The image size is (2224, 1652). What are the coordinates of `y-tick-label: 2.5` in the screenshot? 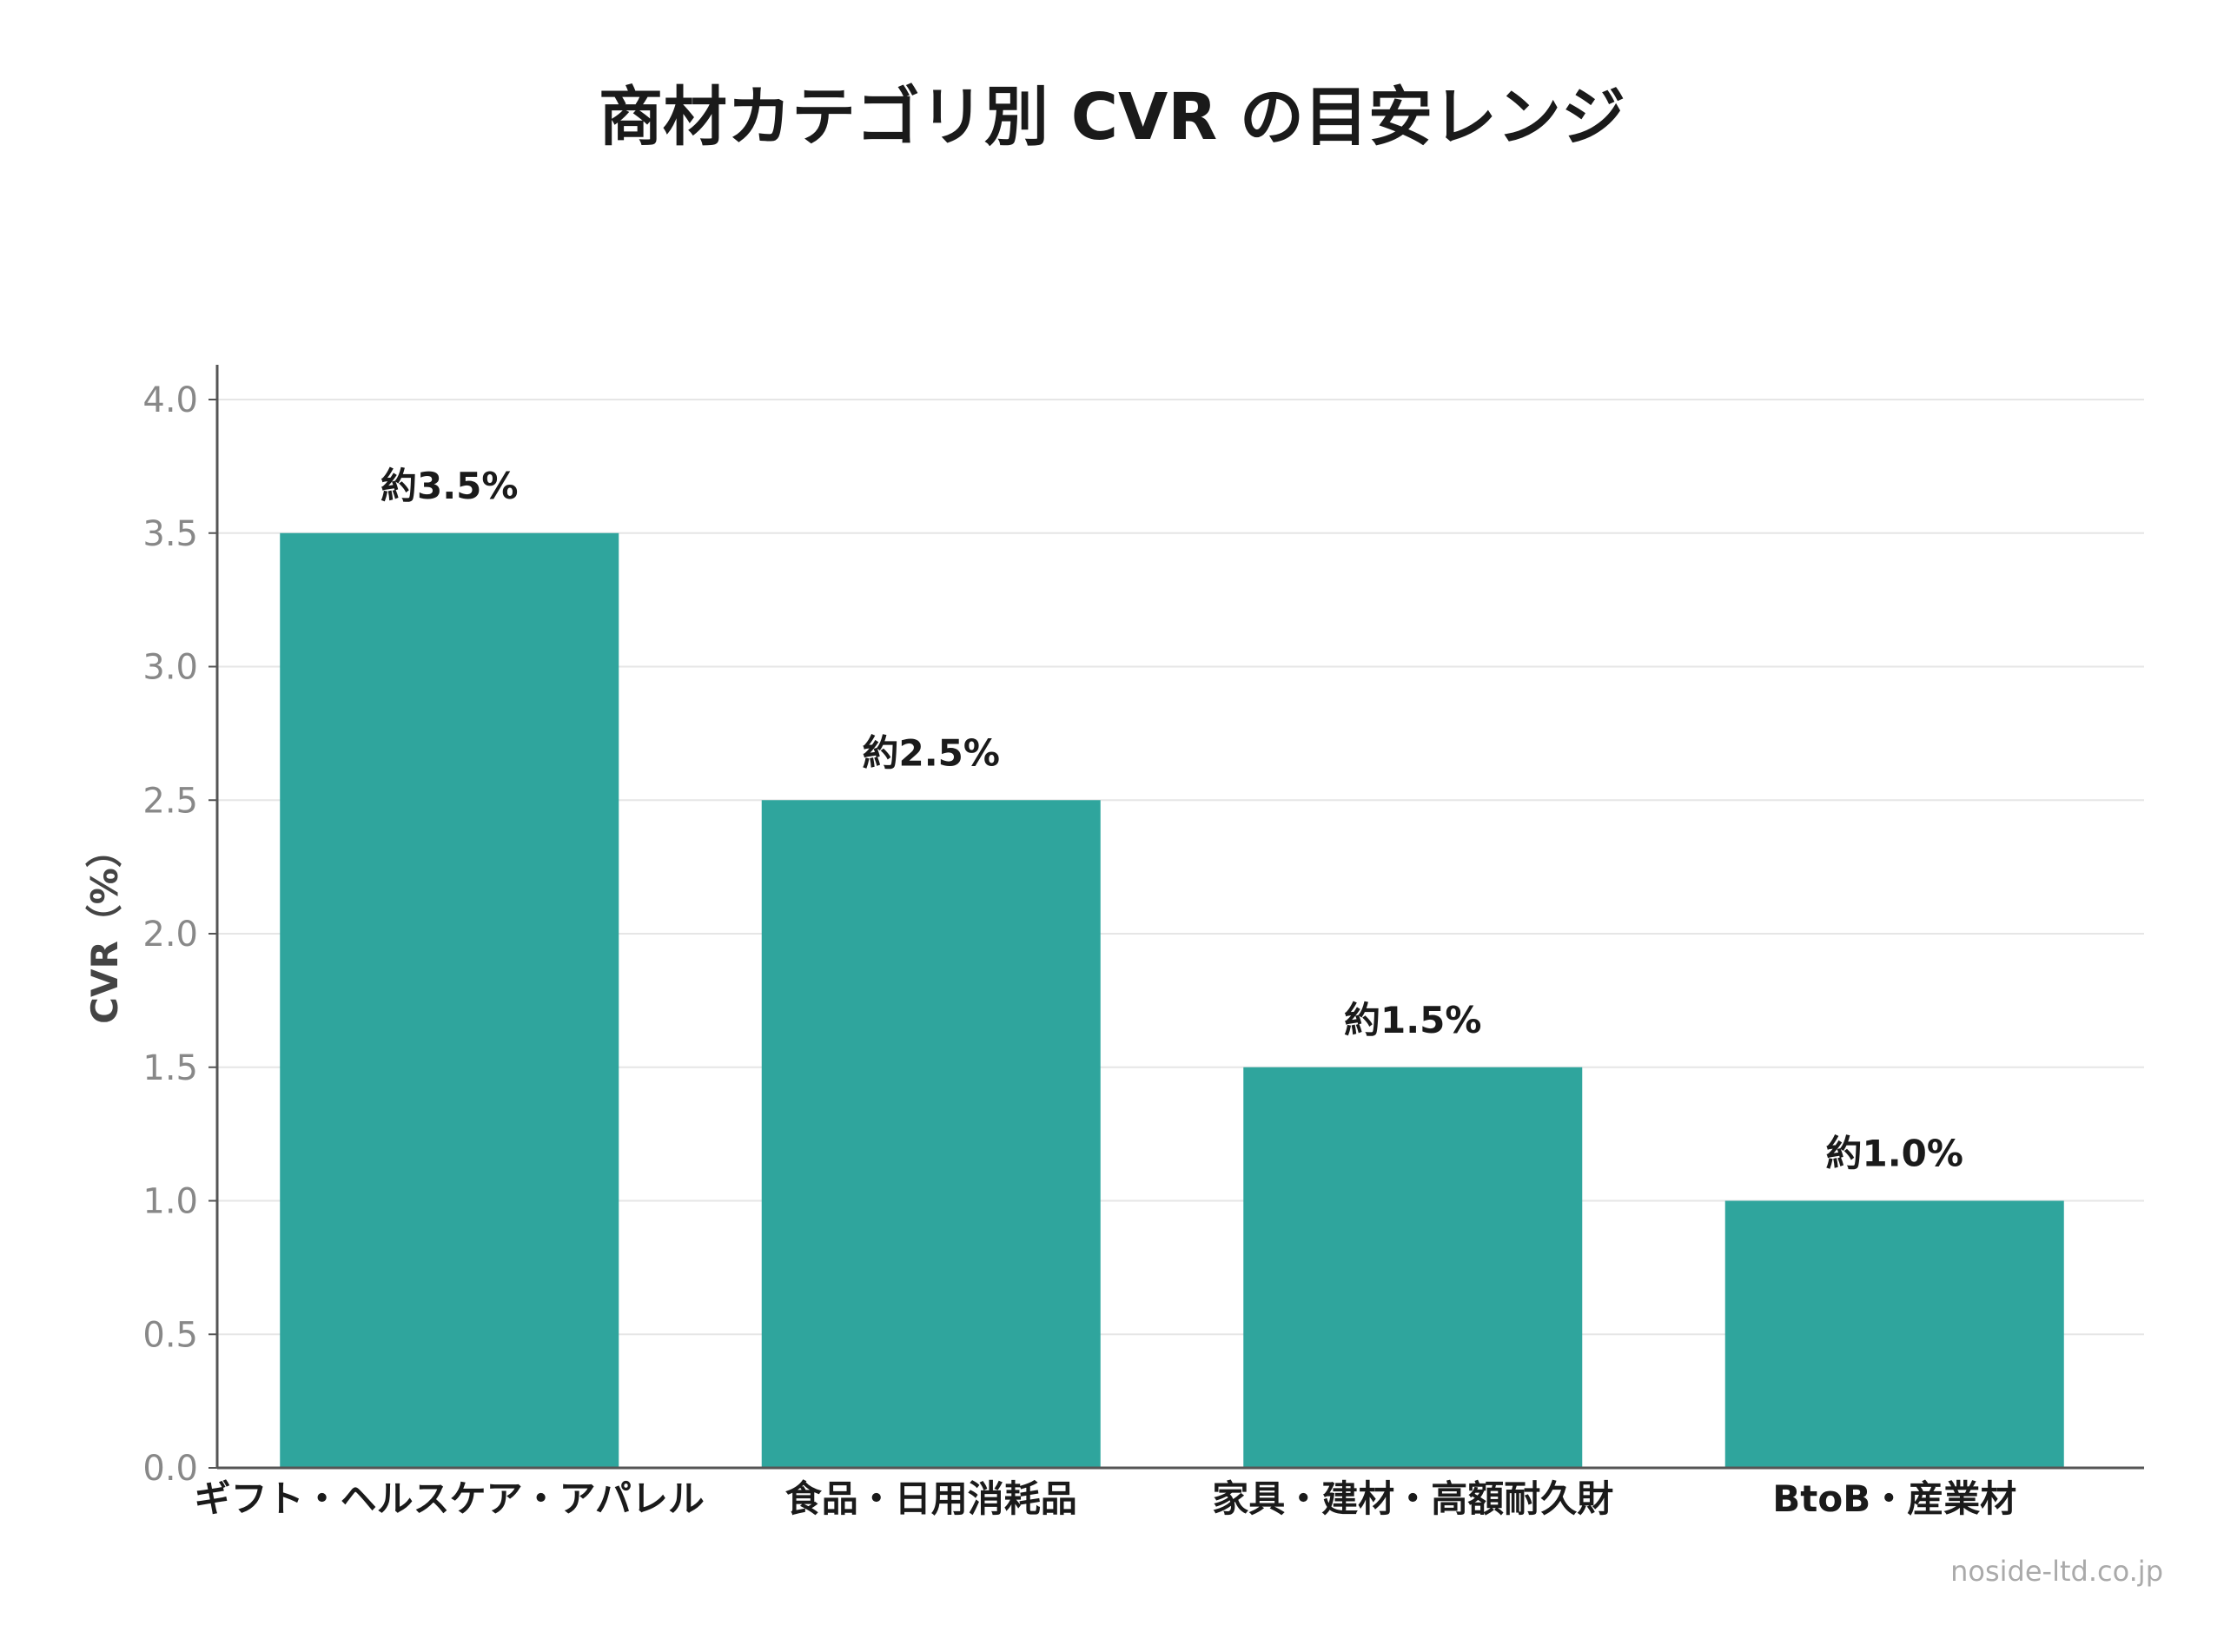 It's located at (170, 801).